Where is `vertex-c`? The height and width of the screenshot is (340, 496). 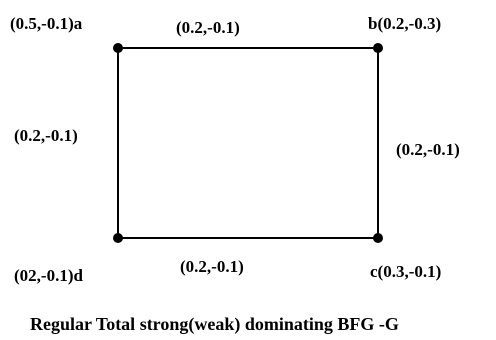
vertex-c is located at coordinates (378, 238).